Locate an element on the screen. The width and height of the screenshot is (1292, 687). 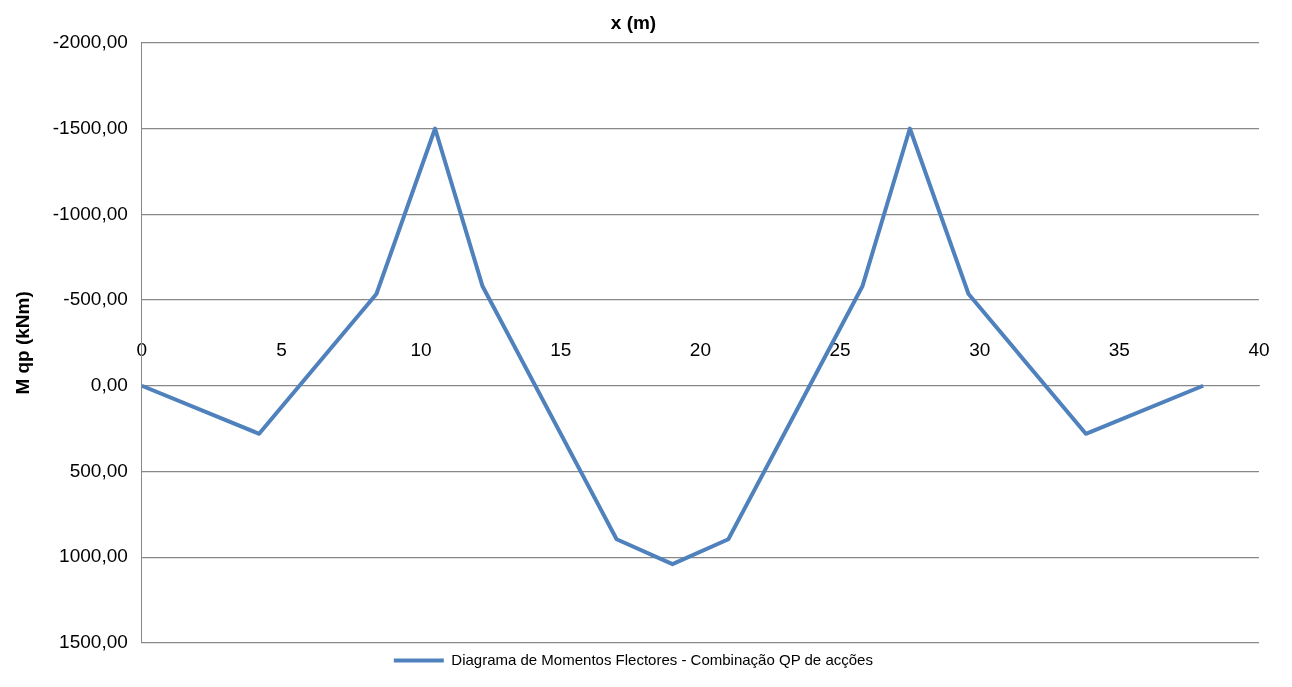
x-tick-label: 5 is located at coordinates (281, 350).